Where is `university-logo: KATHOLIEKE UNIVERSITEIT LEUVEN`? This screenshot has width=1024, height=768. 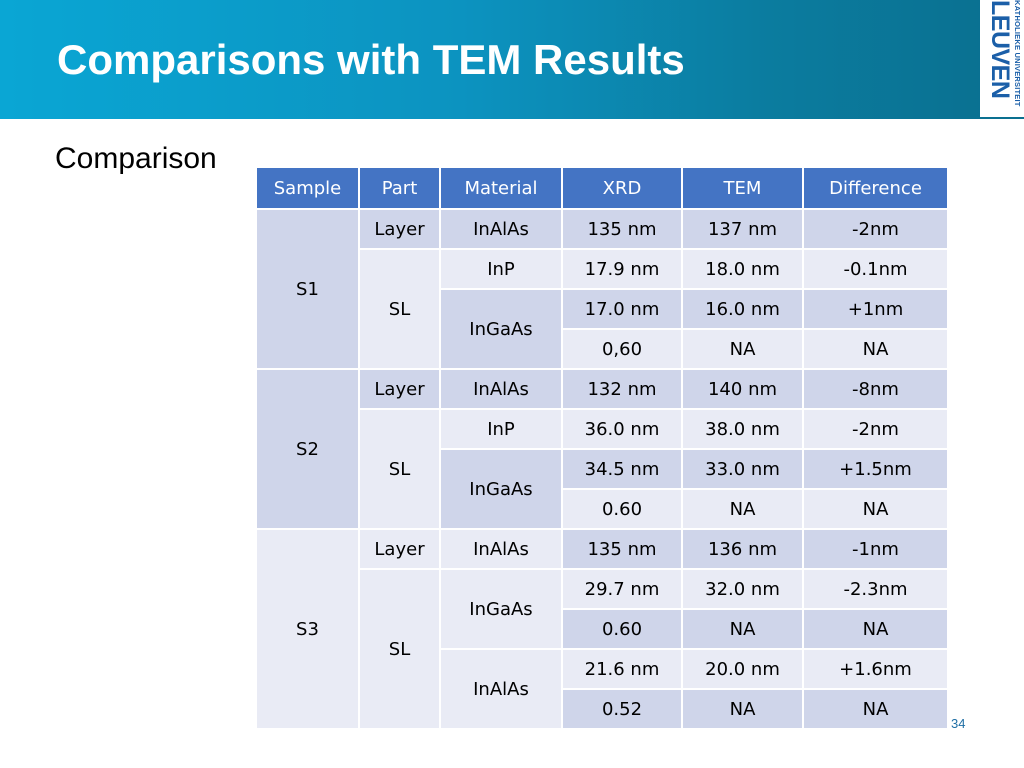 university-logo: KATHOLIEKE UNIVERSITEIT LEUVEN is located at coordinates (1002, 58).